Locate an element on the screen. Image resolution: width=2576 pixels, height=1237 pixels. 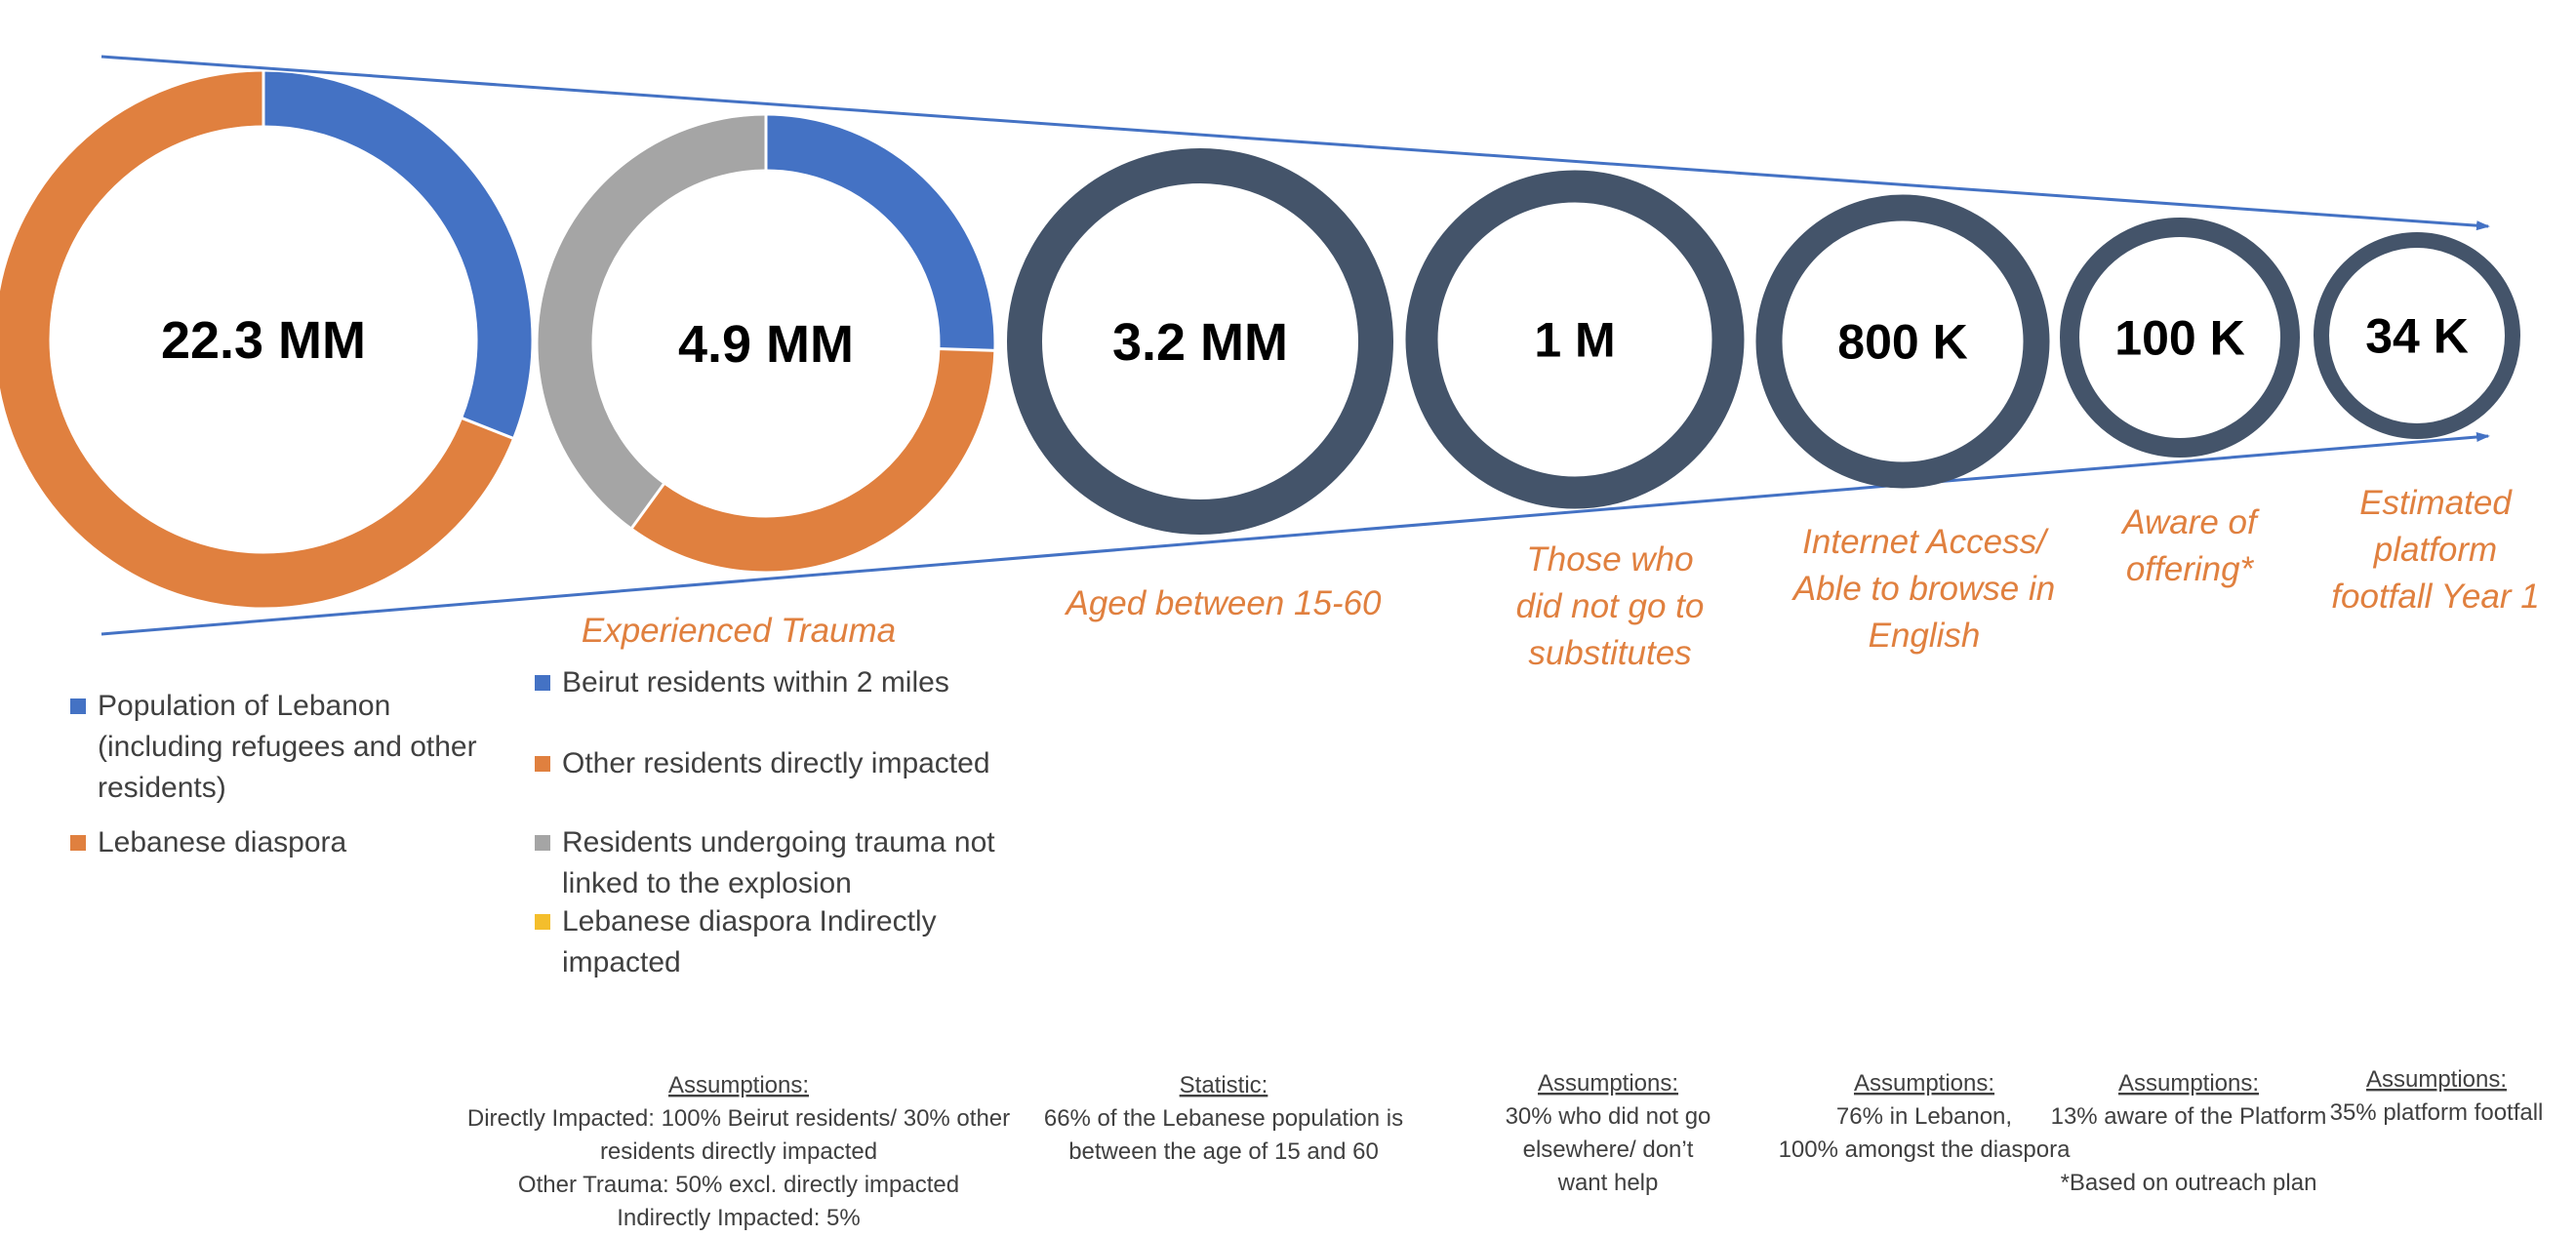
assumption-note-6: Assumptions: 35% platform footfall is located at coordinates (2437, 1096).